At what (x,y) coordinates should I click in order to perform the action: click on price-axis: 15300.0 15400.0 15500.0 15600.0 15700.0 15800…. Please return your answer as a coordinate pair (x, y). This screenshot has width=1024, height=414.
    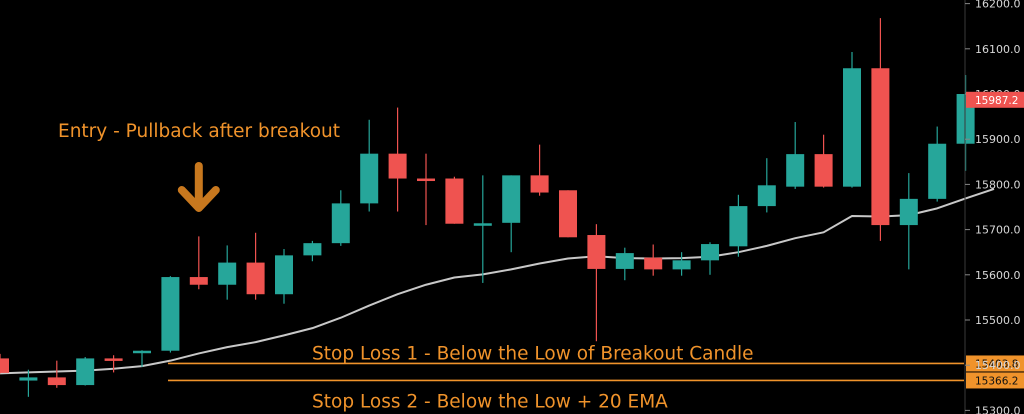
    Looking at the image, I should click on (994, 207).